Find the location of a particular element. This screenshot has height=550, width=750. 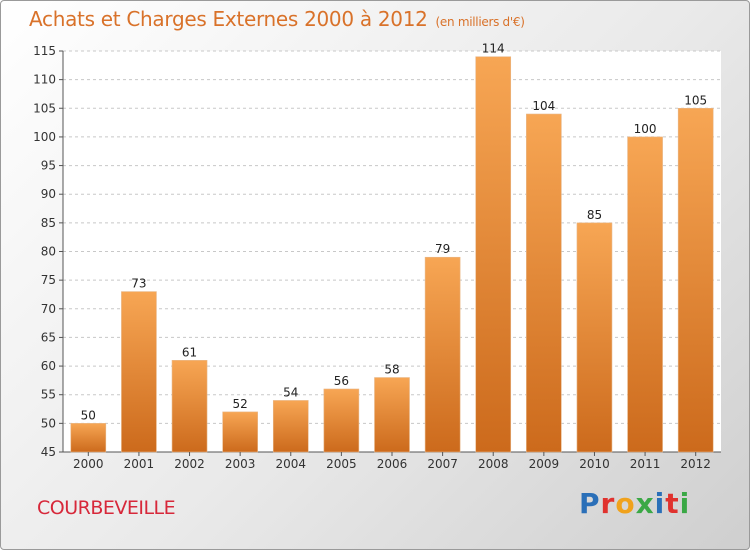

y-tick-label: 110 is located at coordinates (44, 80).